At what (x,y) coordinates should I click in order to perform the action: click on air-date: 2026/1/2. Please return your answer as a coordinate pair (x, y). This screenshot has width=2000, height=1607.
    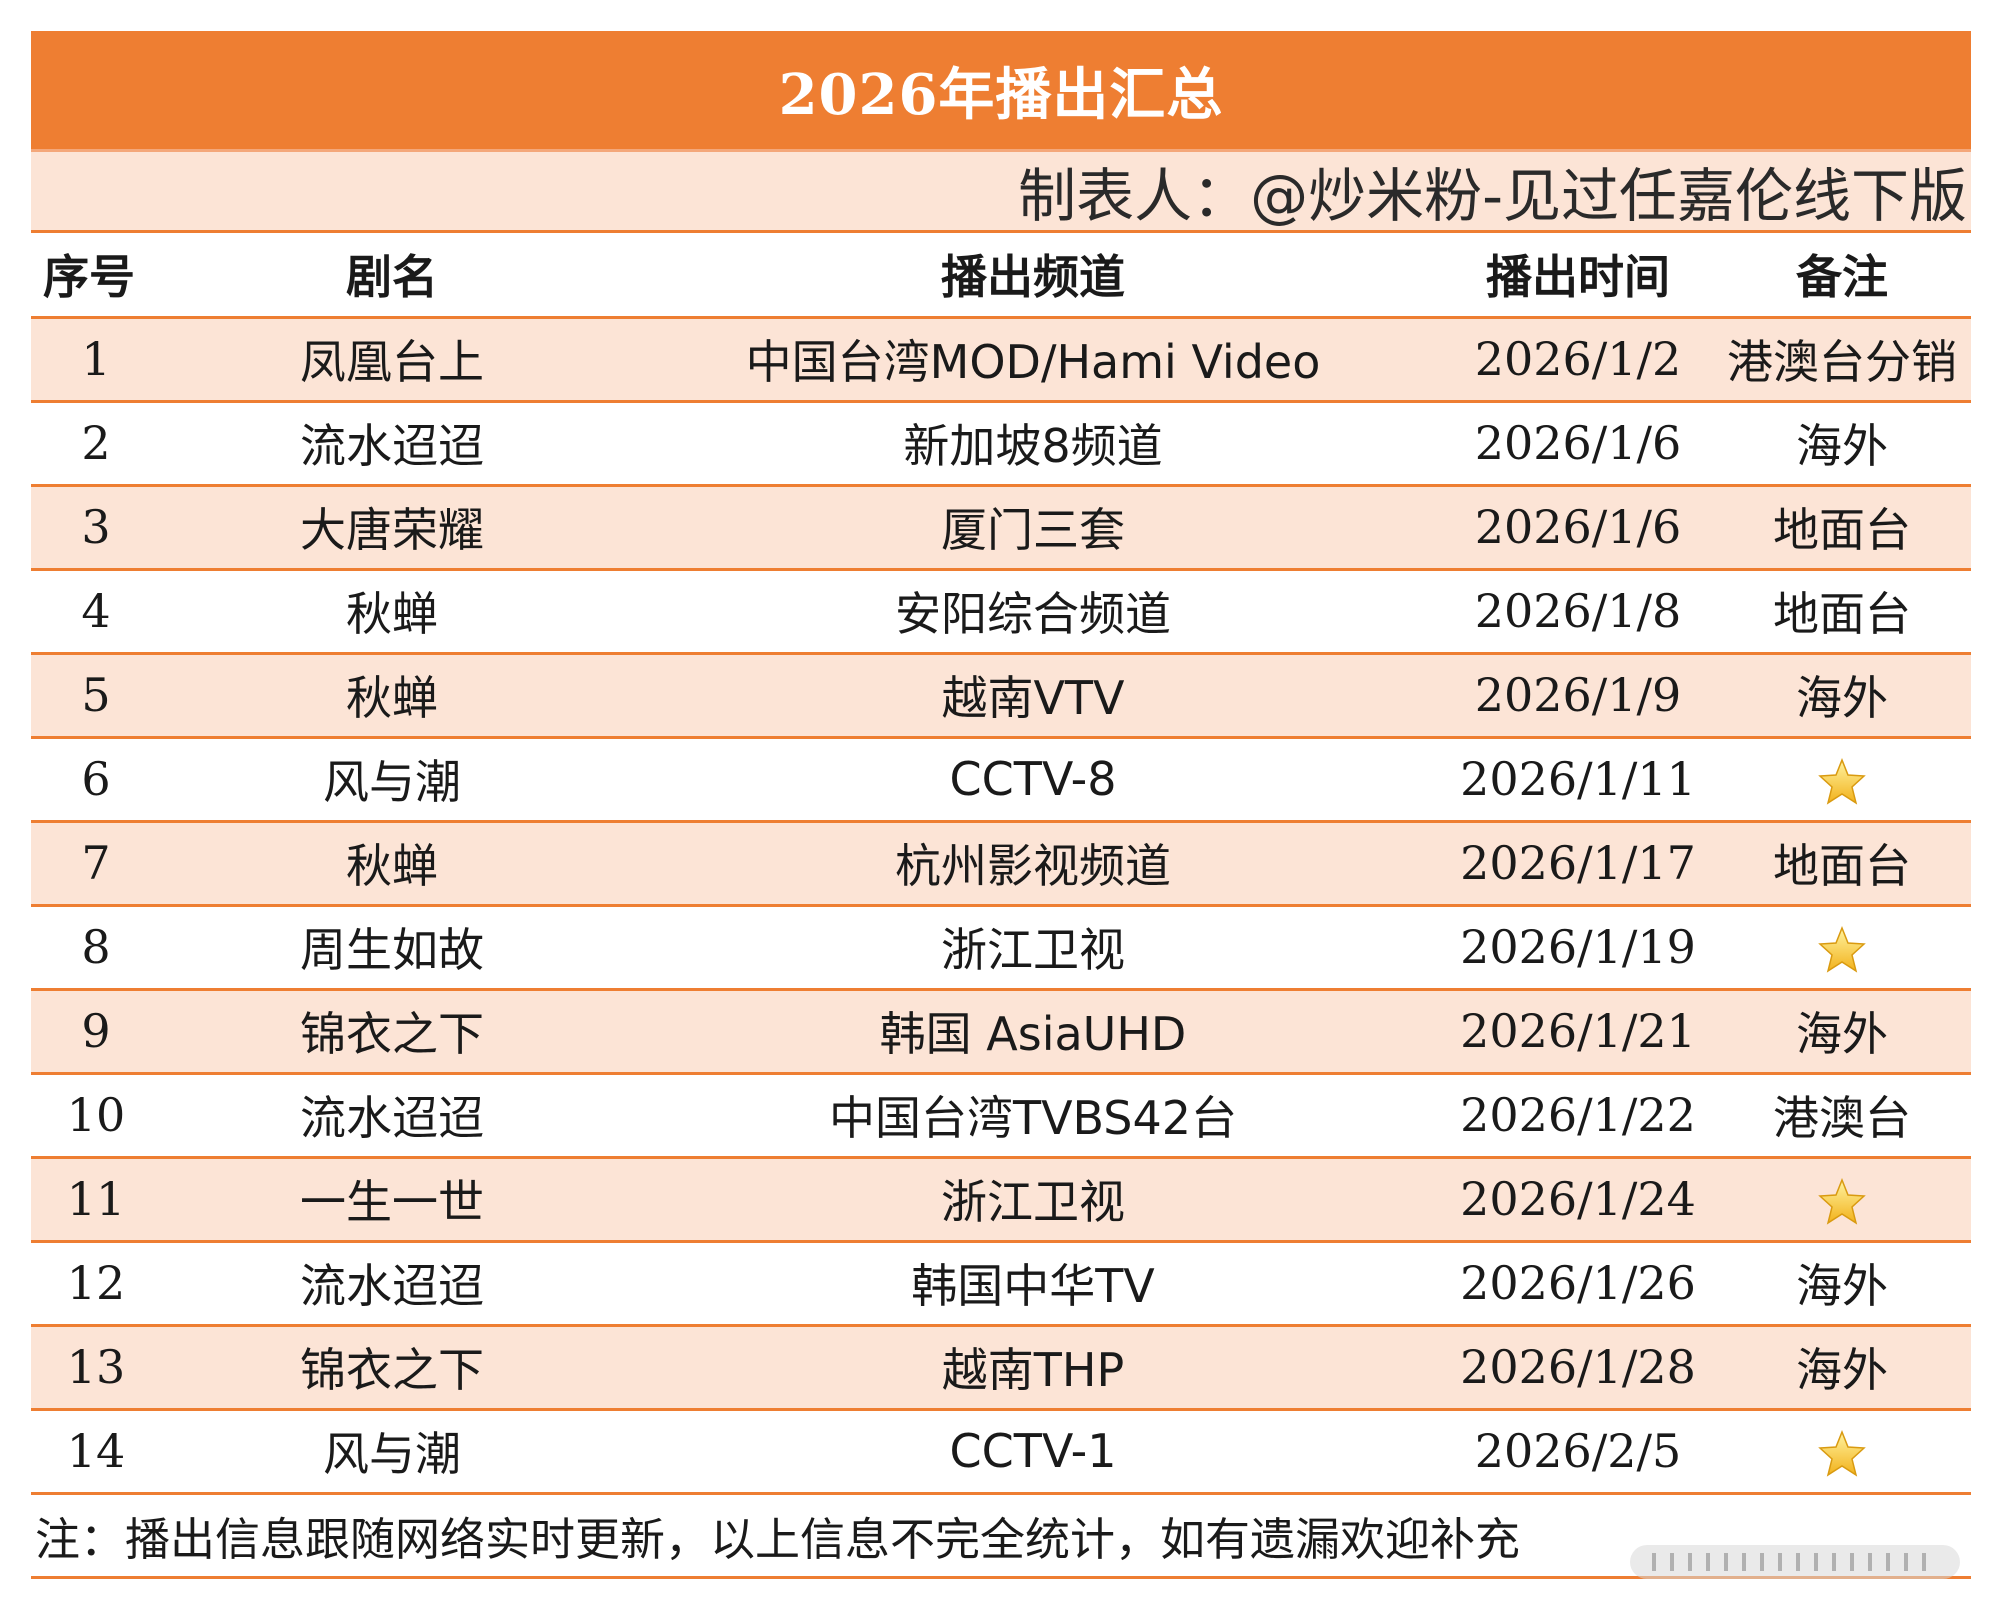
    Looking at the image, I should click on (1578, 360).